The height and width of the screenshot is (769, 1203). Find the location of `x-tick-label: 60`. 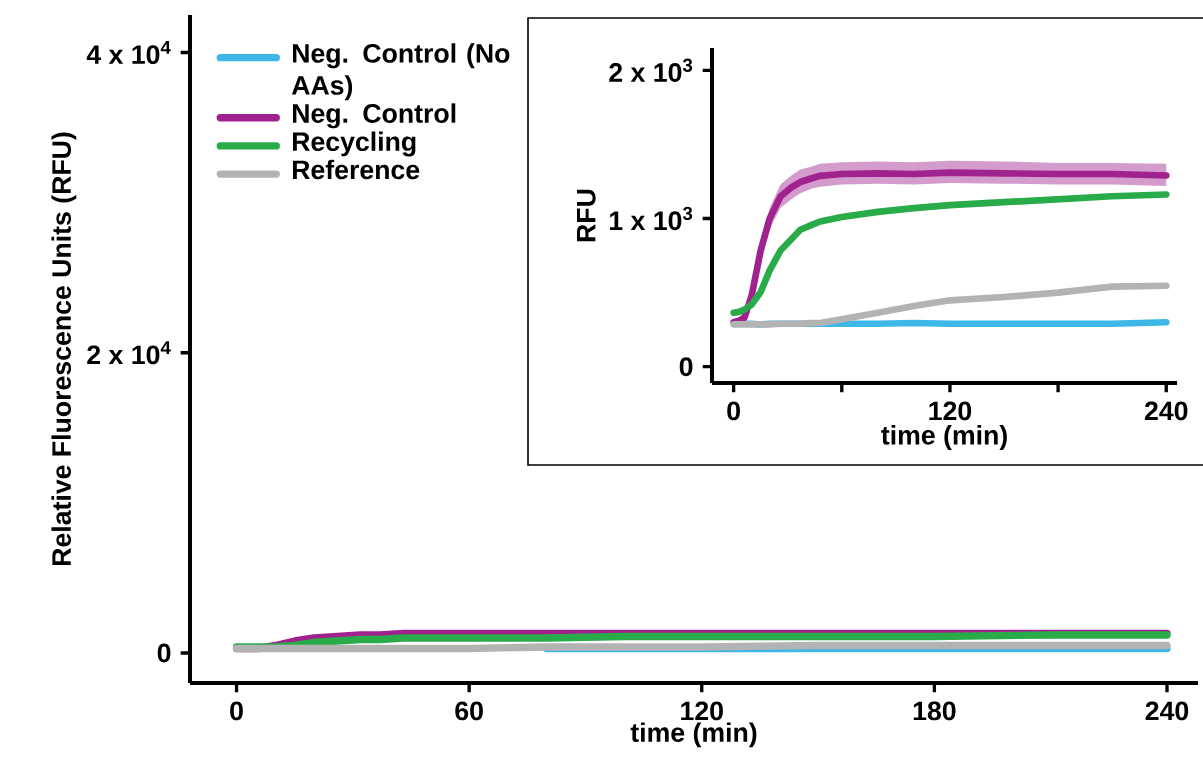

x-tick-label: 60 is located at coordinates (469, 711).